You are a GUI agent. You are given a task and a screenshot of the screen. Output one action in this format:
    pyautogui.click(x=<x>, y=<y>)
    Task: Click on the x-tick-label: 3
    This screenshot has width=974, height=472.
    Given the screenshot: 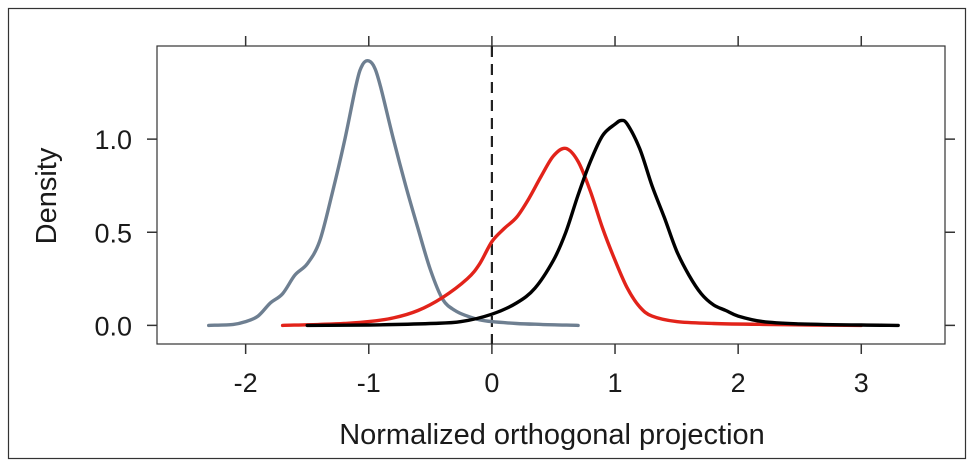 What is the action you would take?
    pyautogui.click(x=861, y=383)
    